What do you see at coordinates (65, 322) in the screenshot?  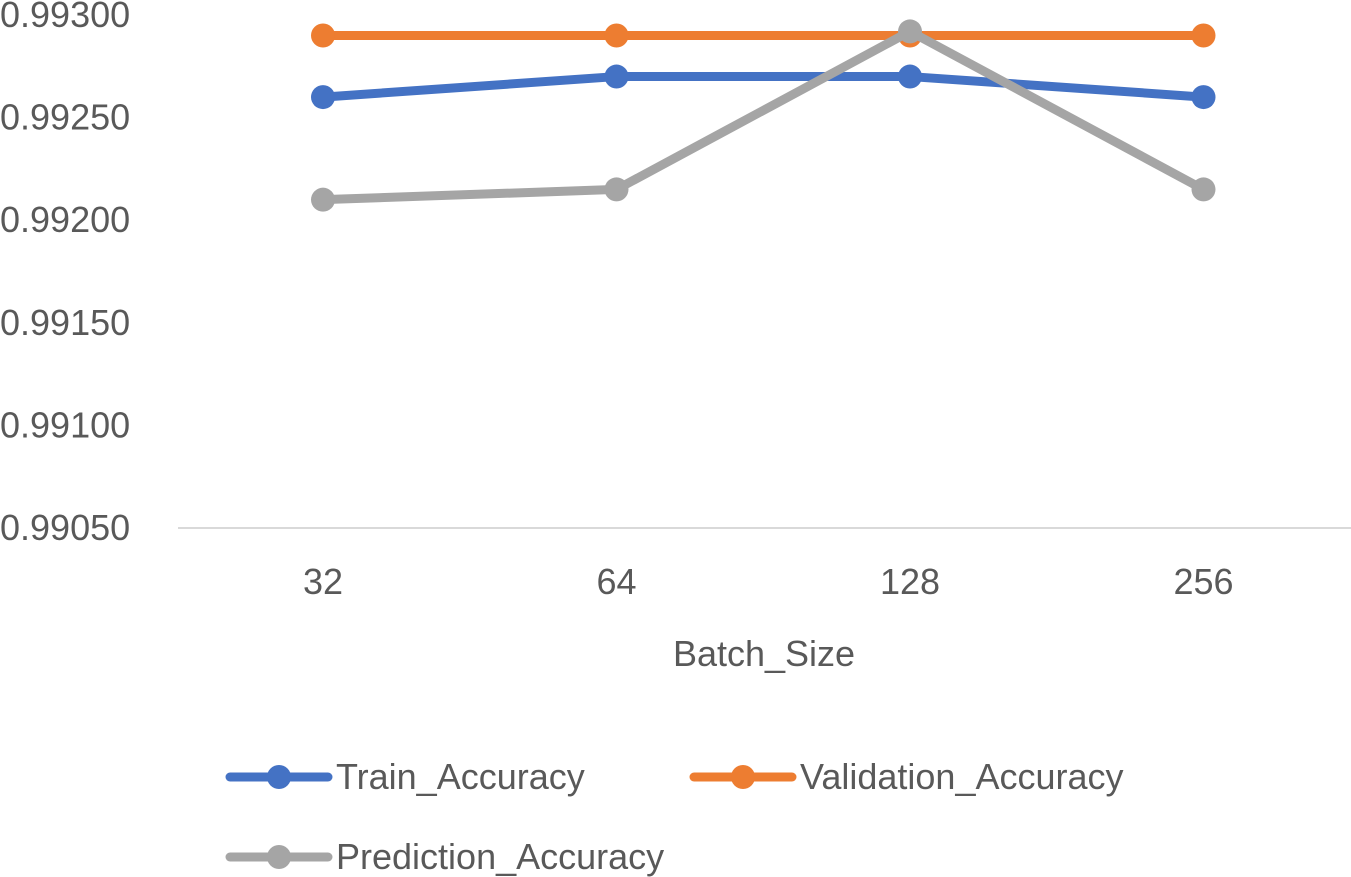 I see `y-tick-label: 0.99150` at bounding box center [65, 322].